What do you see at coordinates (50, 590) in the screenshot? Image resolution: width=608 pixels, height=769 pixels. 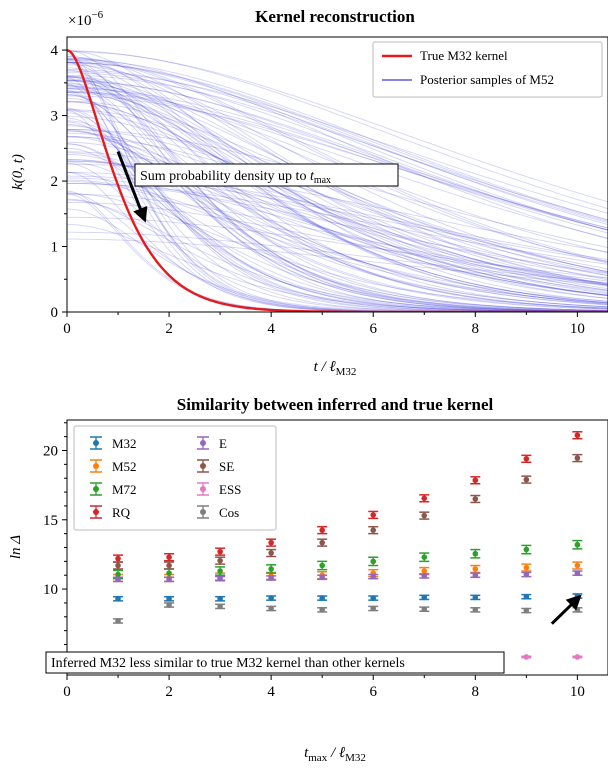 I see `chart2-y-tick-label: 10` at bounding box center [50, 590].